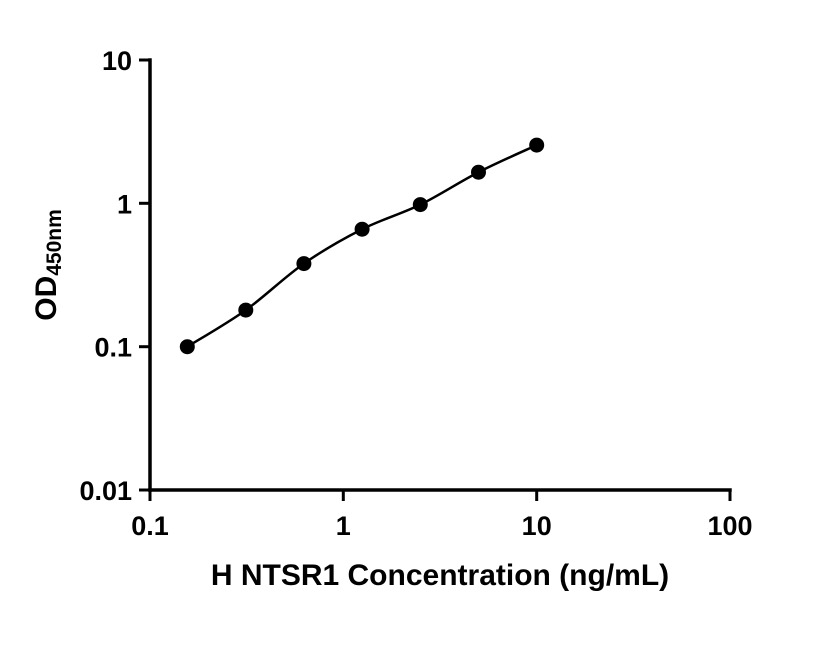 Image resolution: width=816 pixels, height=645 pixels. Describe the element at coordinates (124, 204) in the screenshot. I see `y-tick-label: 1` at that location.